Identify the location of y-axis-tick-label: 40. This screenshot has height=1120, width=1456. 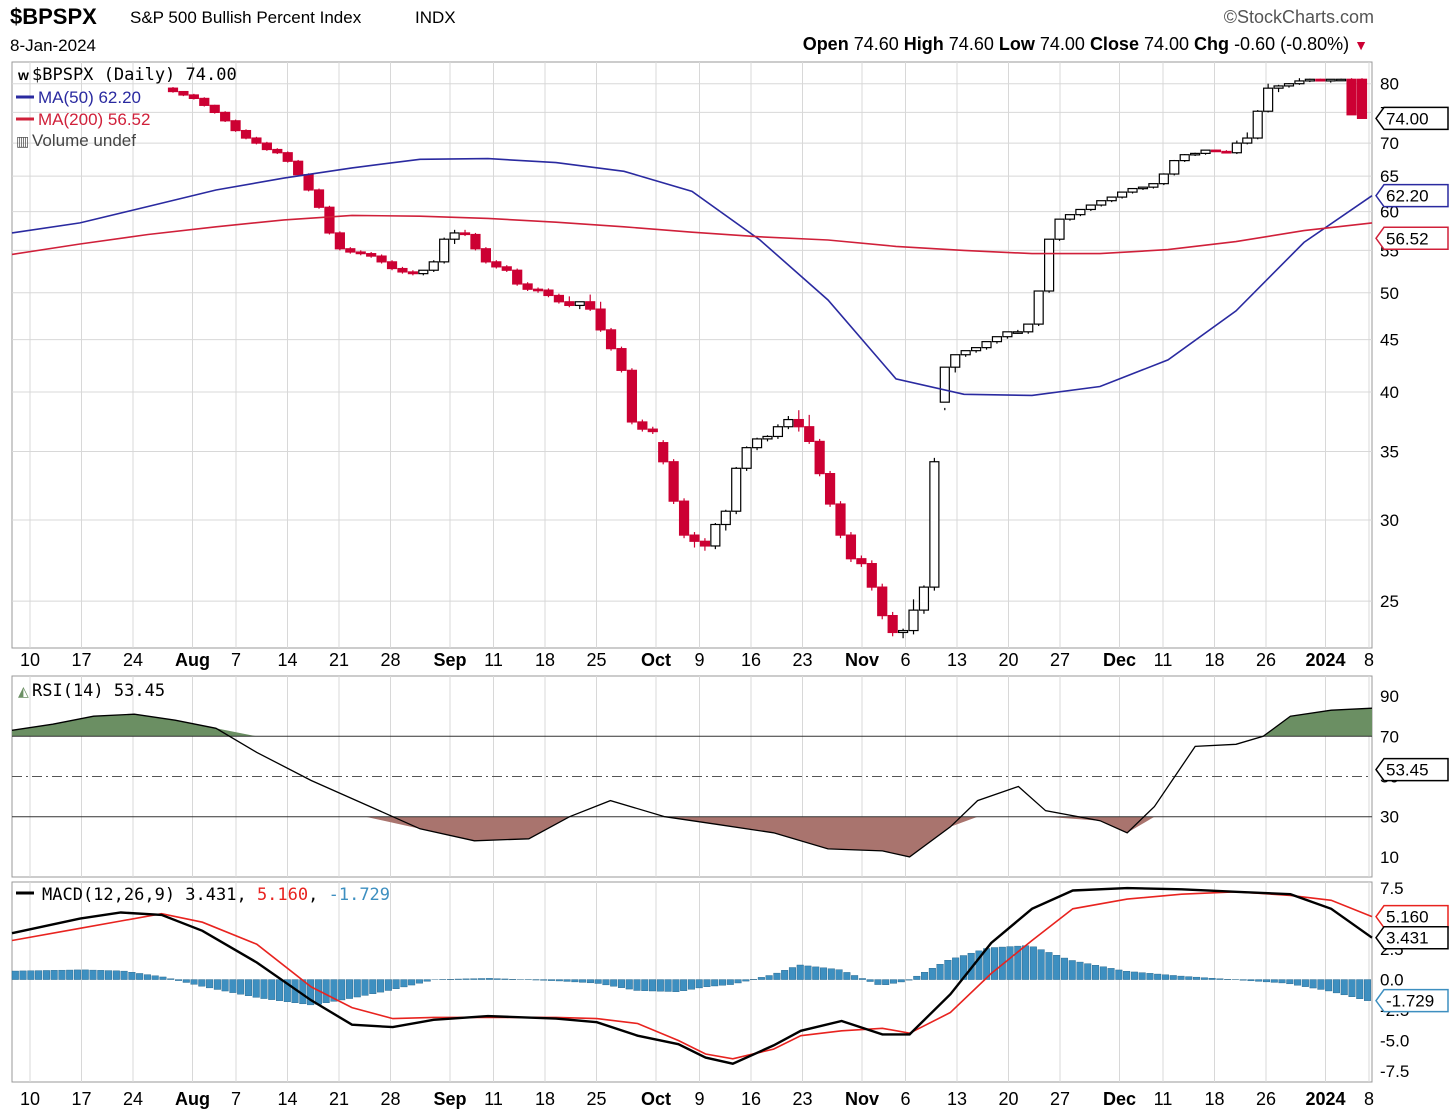
(1389, 392).